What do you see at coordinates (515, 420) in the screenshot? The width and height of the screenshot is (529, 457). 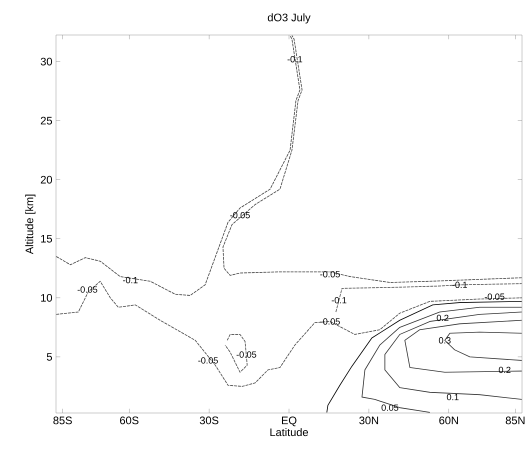 I see `x-tick-label: 85N` at bounding box center [515, 420].